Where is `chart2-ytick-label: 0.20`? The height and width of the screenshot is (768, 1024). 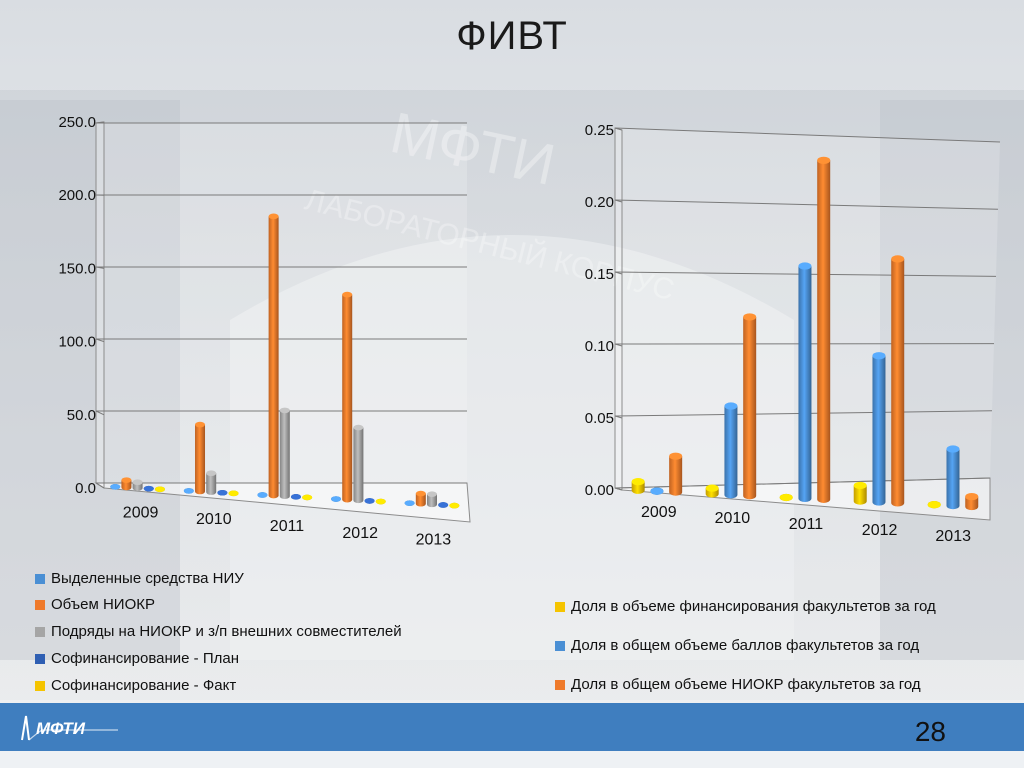
chart2-ytick-label: 0.20 is located at coordinates (599, 202).